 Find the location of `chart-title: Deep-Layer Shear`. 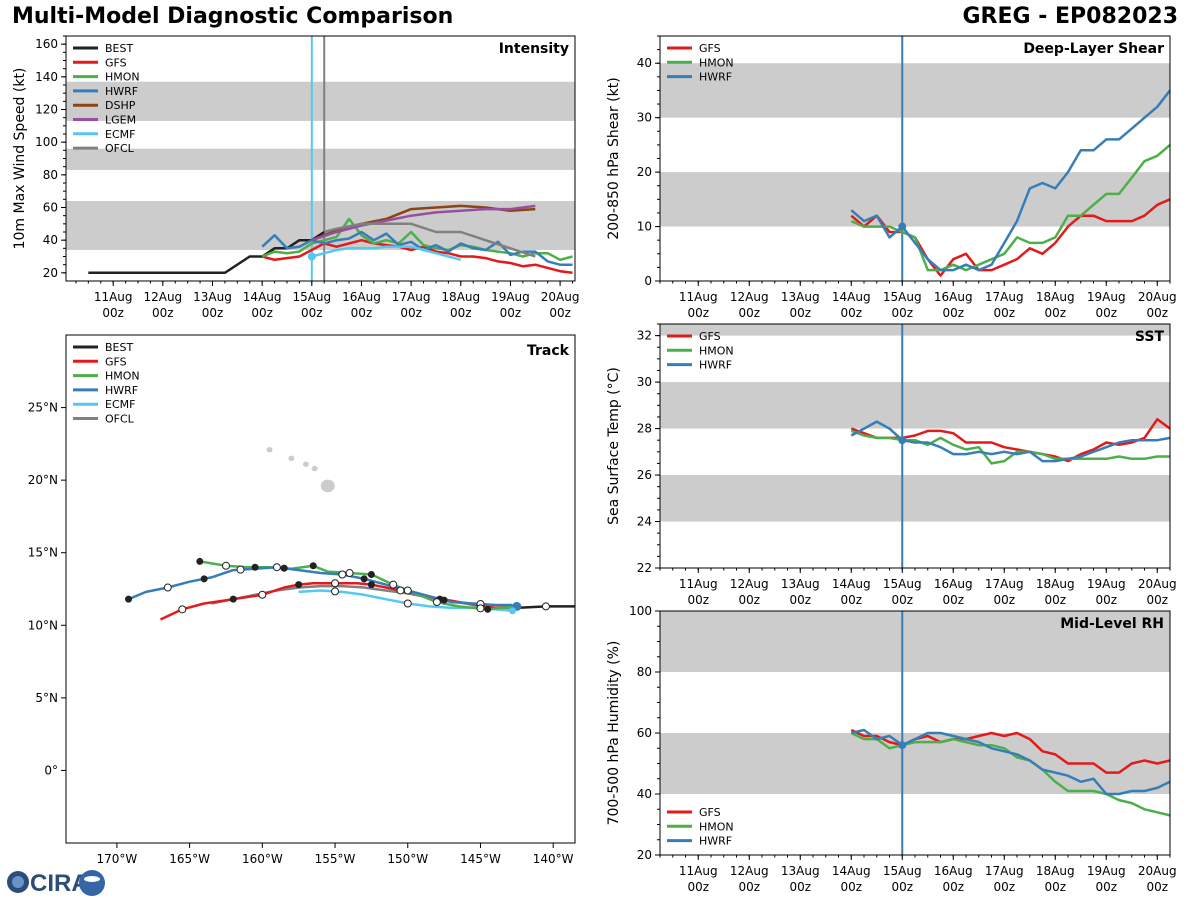

chart-title: Deep-Layer Shear is located at coordinates (1093, 49).